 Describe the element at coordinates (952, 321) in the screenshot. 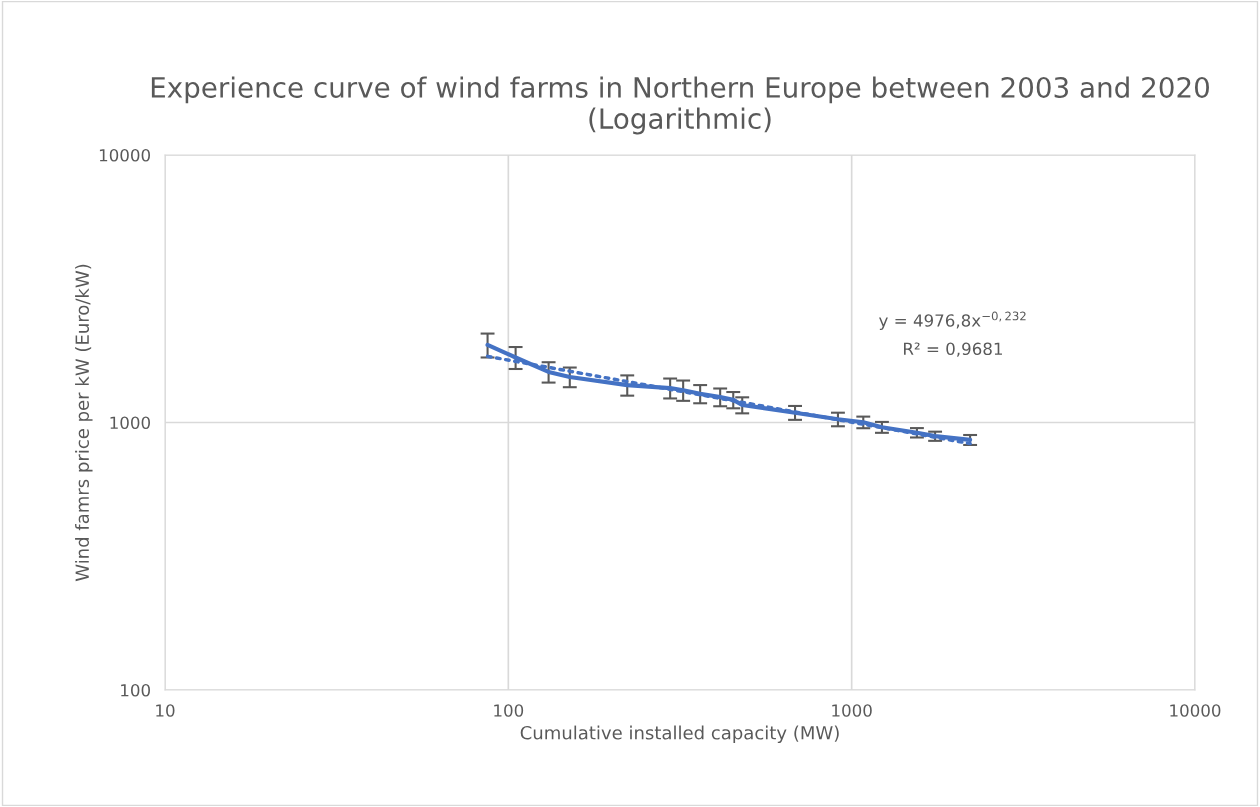

I see `annotation: y = 4976,8x$^{−0,232}$` at that location.